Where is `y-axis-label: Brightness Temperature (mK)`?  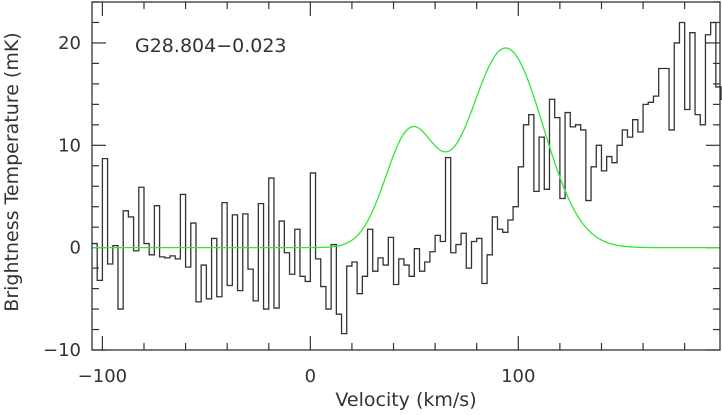 y-axis-label: Brightness Temperature (mK) is located at coordinates (12, 171).